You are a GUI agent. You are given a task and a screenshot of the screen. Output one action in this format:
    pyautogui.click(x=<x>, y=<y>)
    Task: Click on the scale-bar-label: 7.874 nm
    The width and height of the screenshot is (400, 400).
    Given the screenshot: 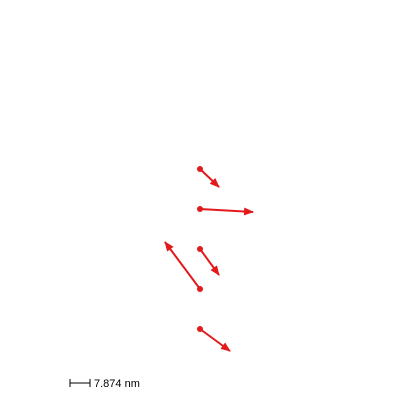 What is the action you would take?
    pyautogui.click(x=117, y=384)
    